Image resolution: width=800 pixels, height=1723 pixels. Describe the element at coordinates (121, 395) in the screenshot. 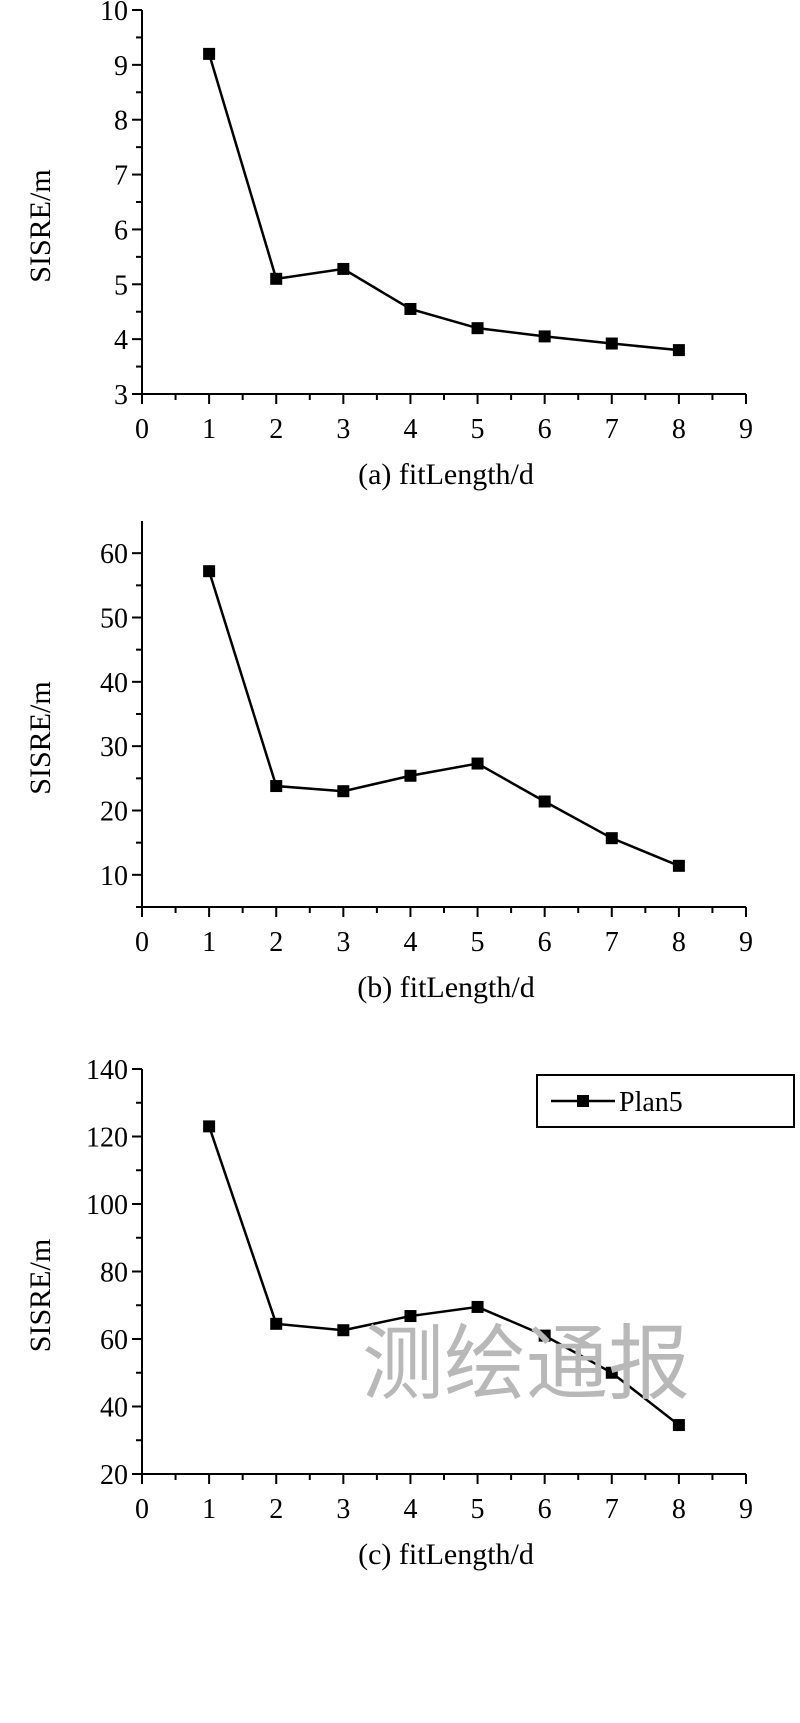

I see `y-tick-label: 3` at that location.